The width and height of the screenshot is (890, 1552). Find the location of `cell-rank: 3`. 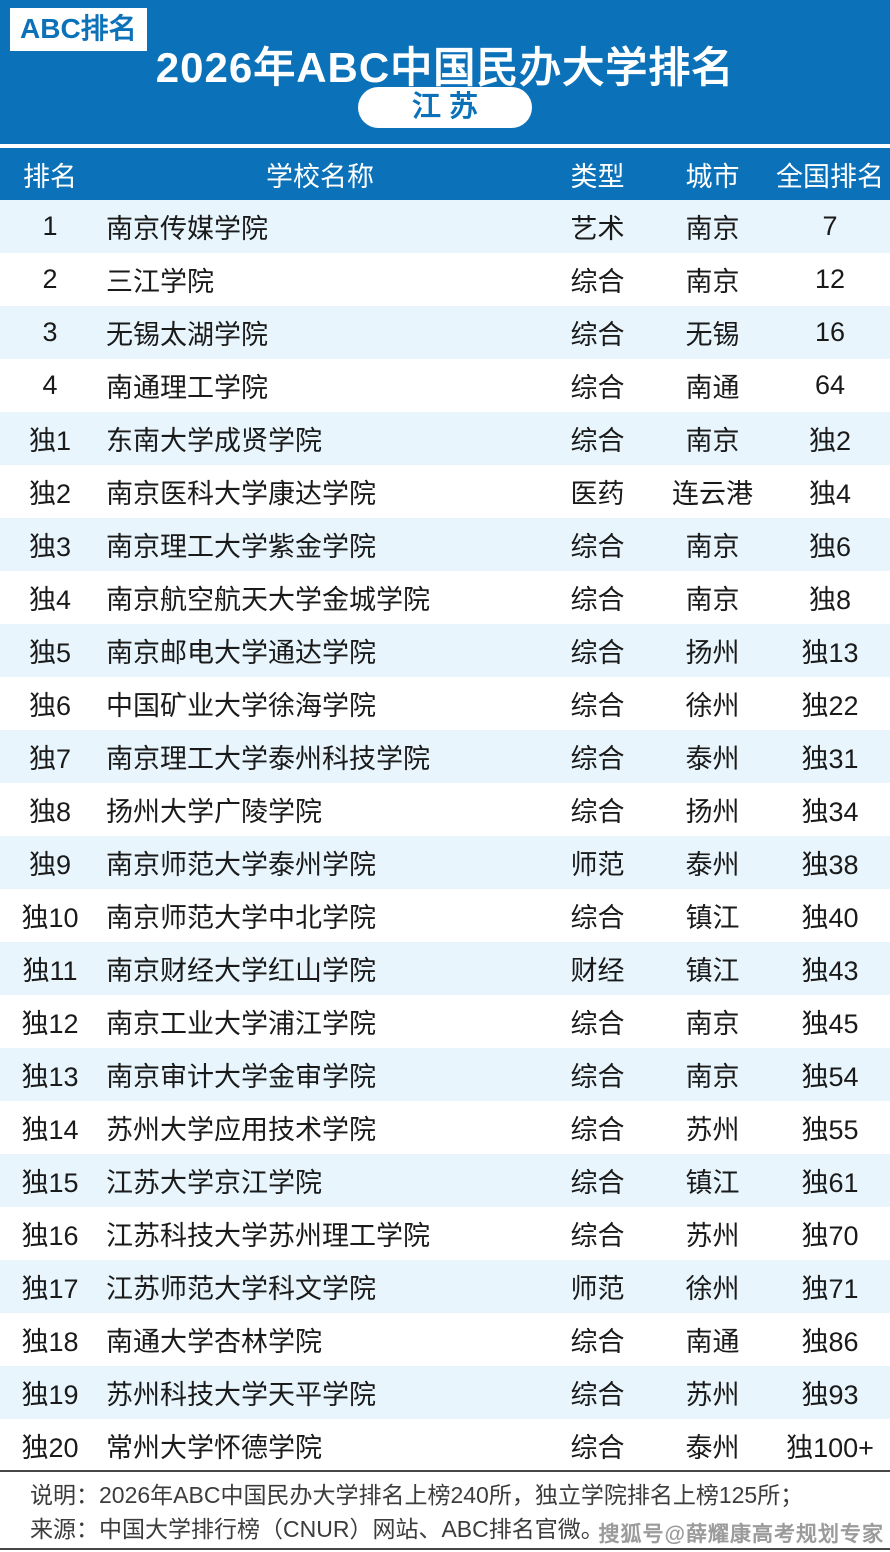

cell-rank: 3 is located at coordinates (50, 332).